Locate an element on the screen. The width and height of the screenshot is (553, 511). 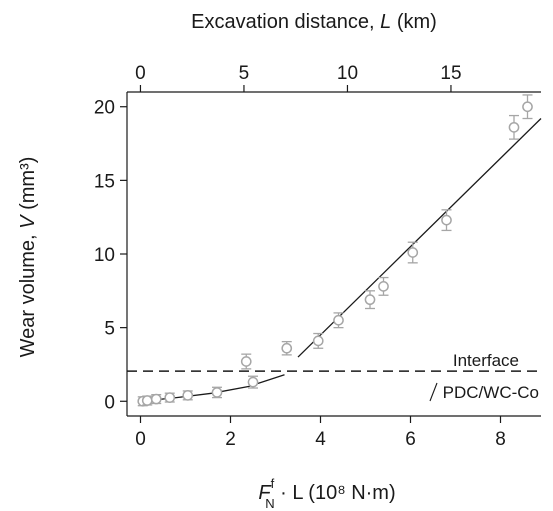
x2-axis-title: Excavation distance, L (km) is located at coordinates (314, 22).